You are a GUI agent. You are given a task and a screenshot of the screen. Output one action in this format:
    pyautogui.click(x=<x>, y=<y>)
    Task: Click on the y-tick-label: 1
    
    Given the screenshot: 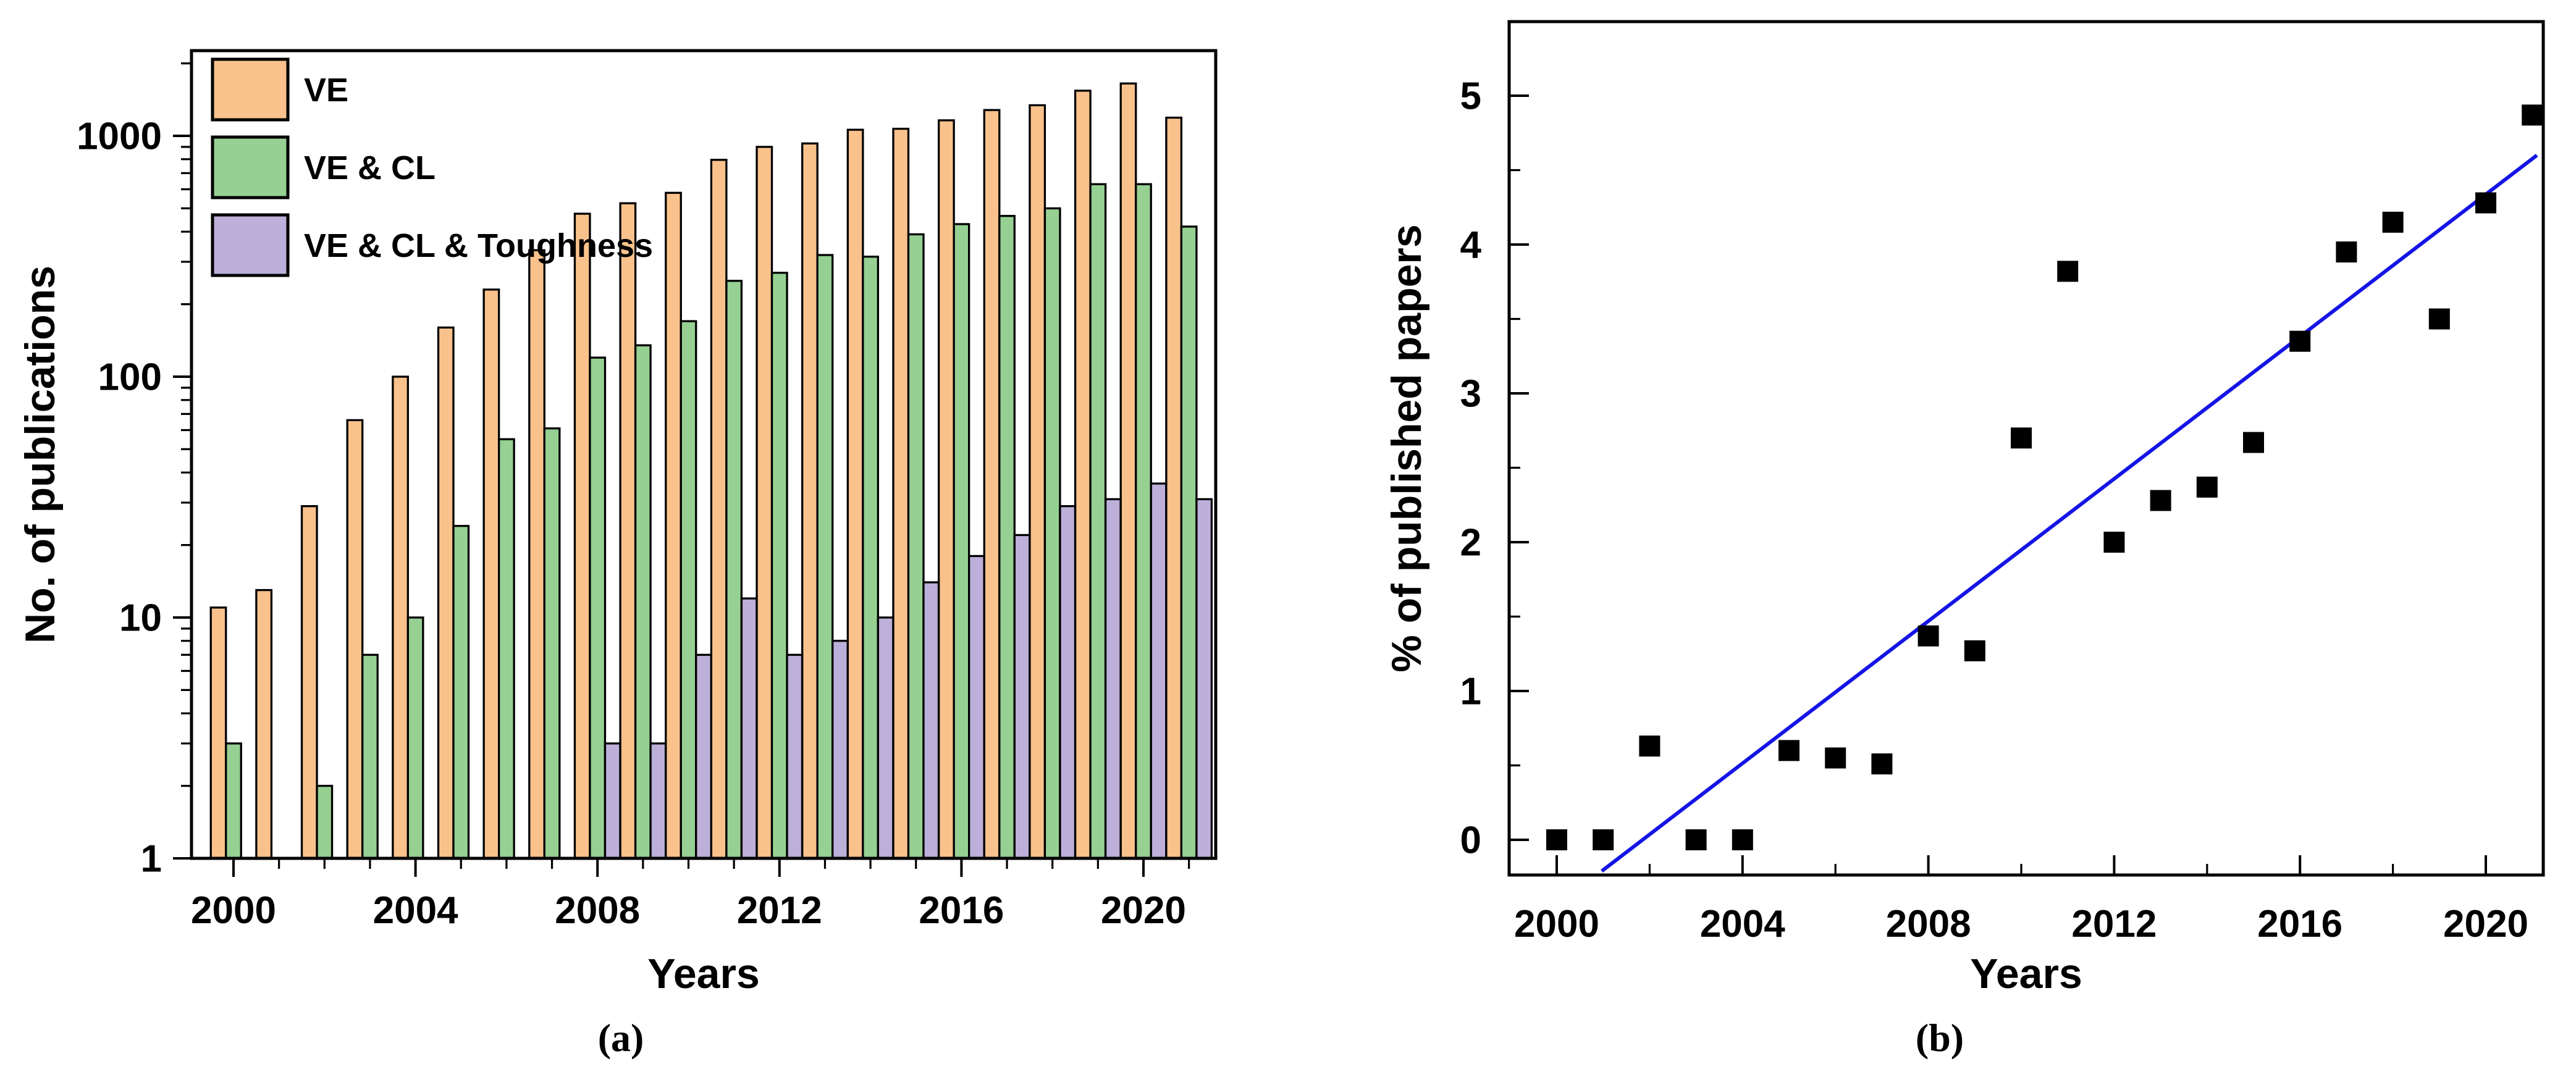 What is the action you would take?
    pyautogui.click(x=1470, y=692)
    